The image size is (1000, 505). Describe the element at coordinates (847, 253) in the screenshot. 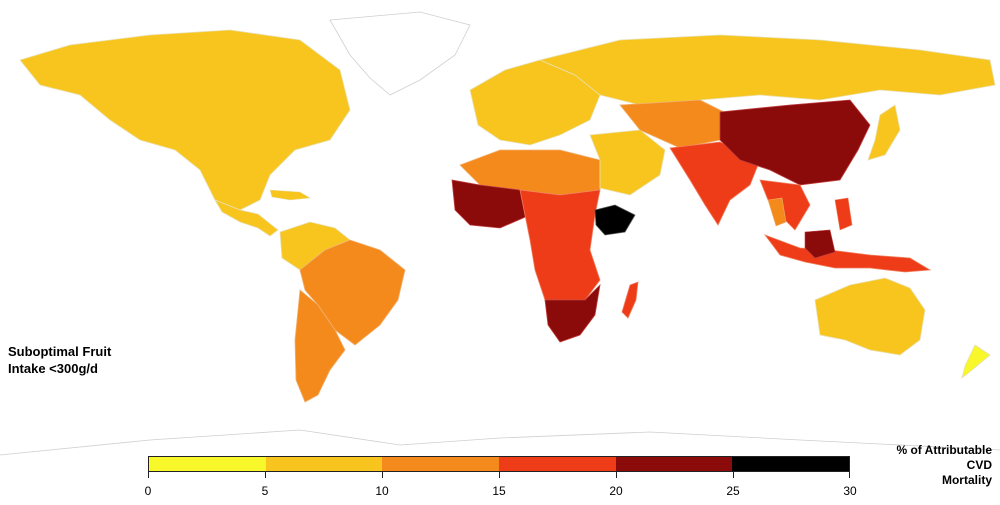

I see `region-indonesia-png` at that location.